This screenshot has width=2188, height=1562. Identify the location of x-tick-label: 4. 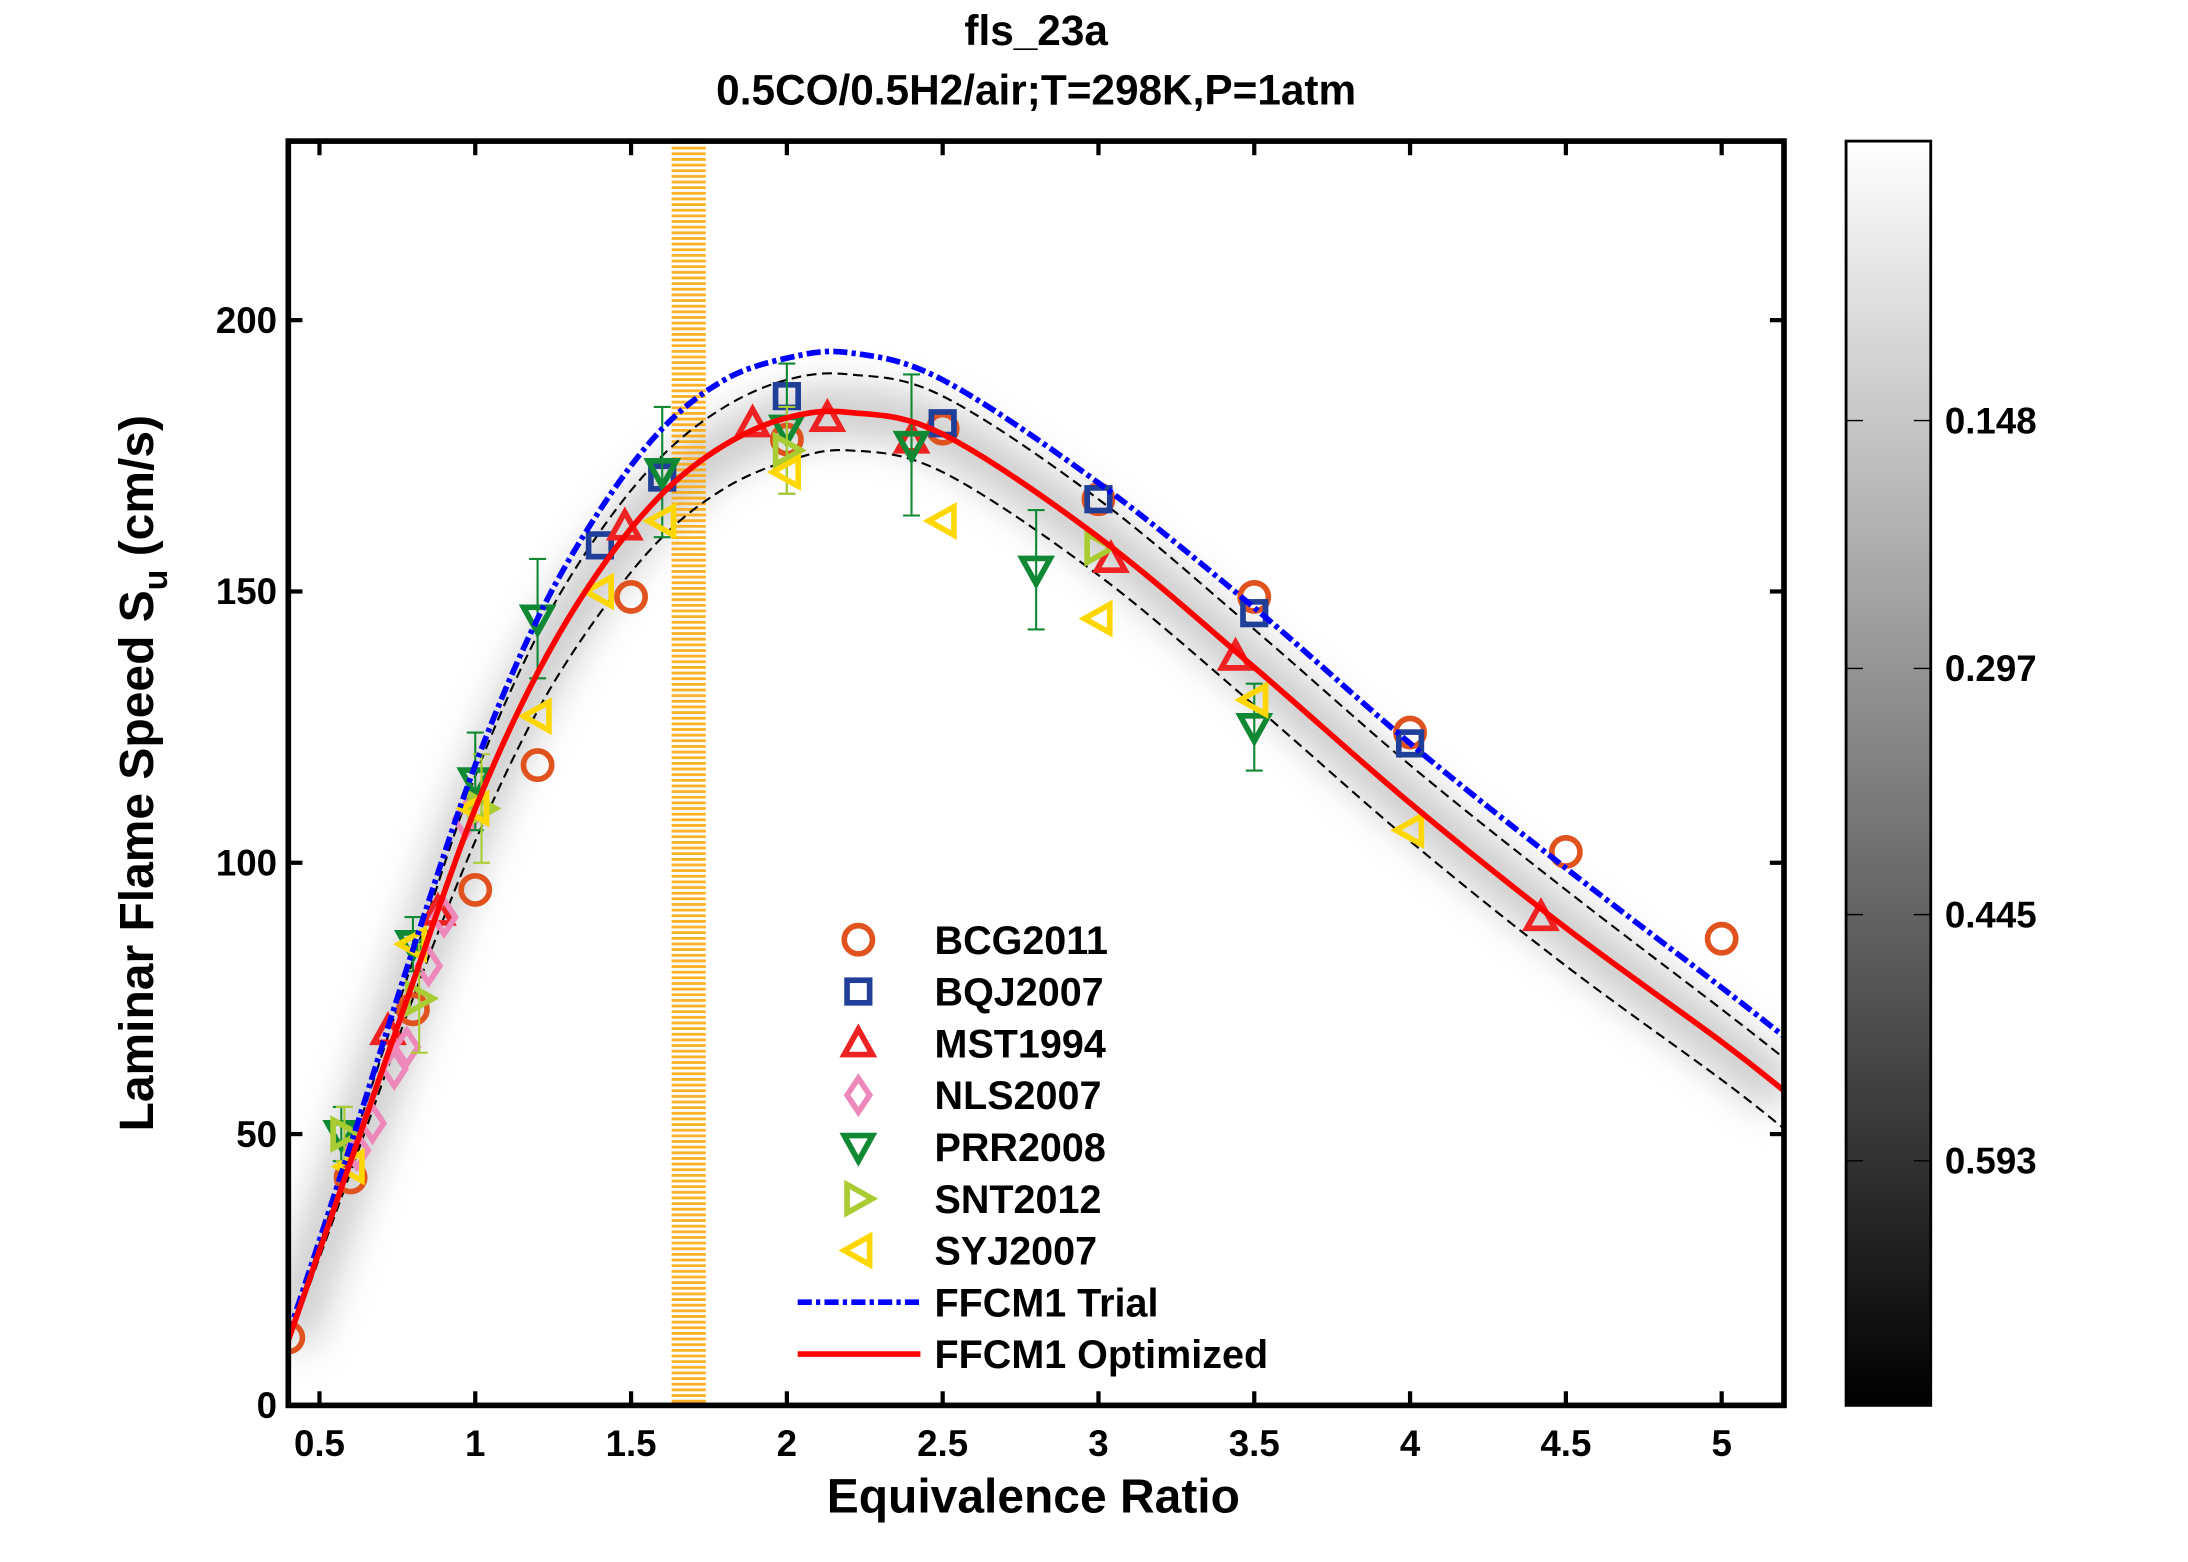
(1410, 1443).